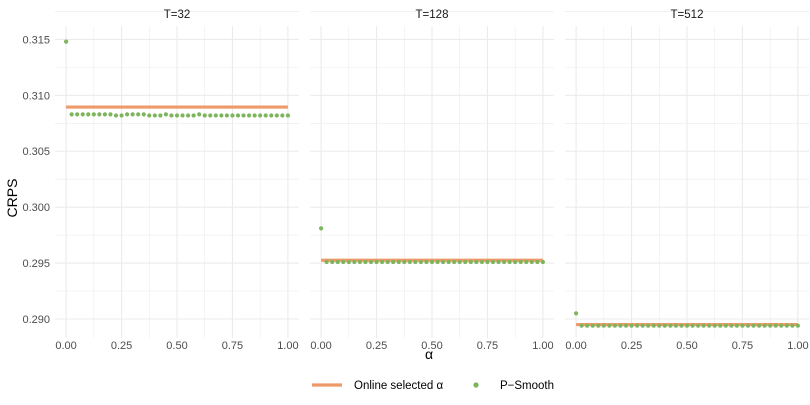 The width and height of the screenshot is (810, 405). I want to click on legend-label-online-selected: Online selected α, so click(398, 386).